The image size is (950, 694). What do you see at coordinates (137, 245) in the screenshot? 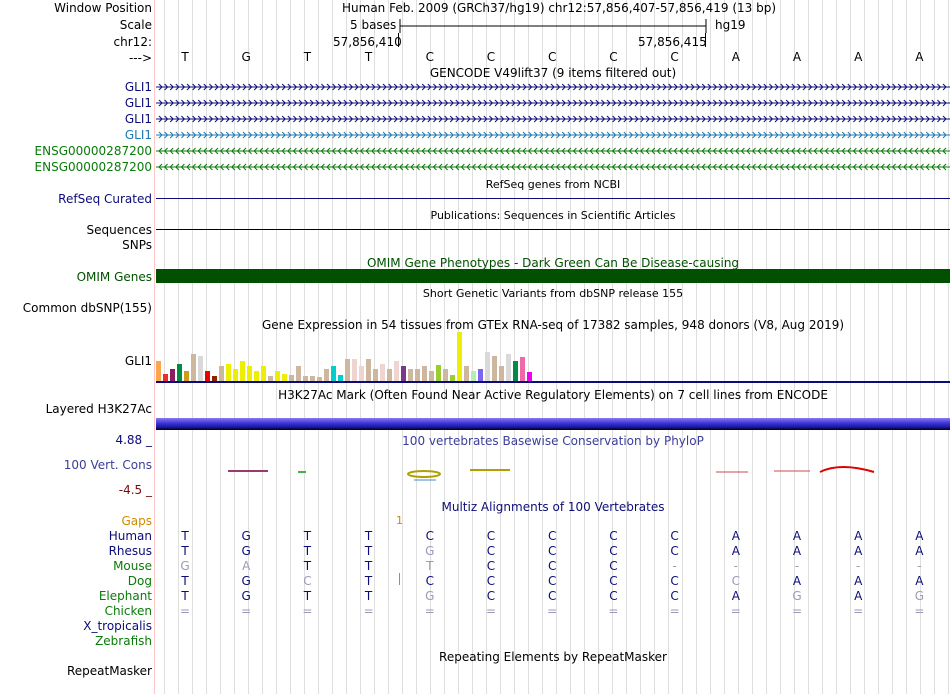
I see `snps-label: SNPs` at bounding box center [137, 245].